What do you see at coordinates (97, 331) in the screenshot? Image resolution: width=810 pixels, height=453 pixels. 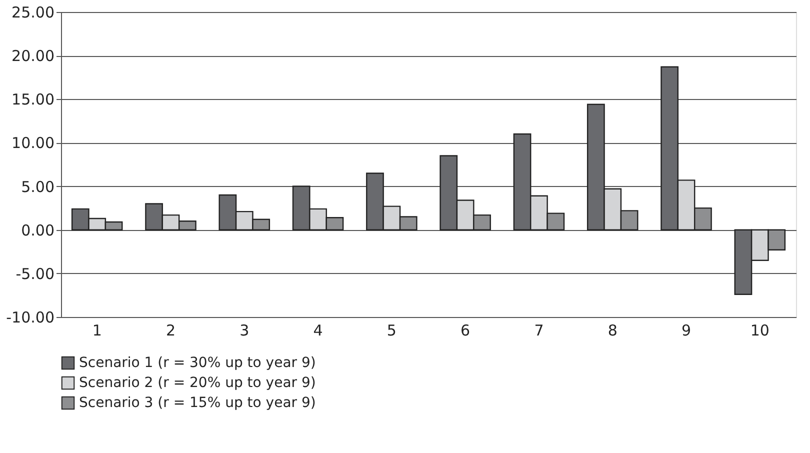 I see `x-tick-label: 1` at bounding box center [97, 331].